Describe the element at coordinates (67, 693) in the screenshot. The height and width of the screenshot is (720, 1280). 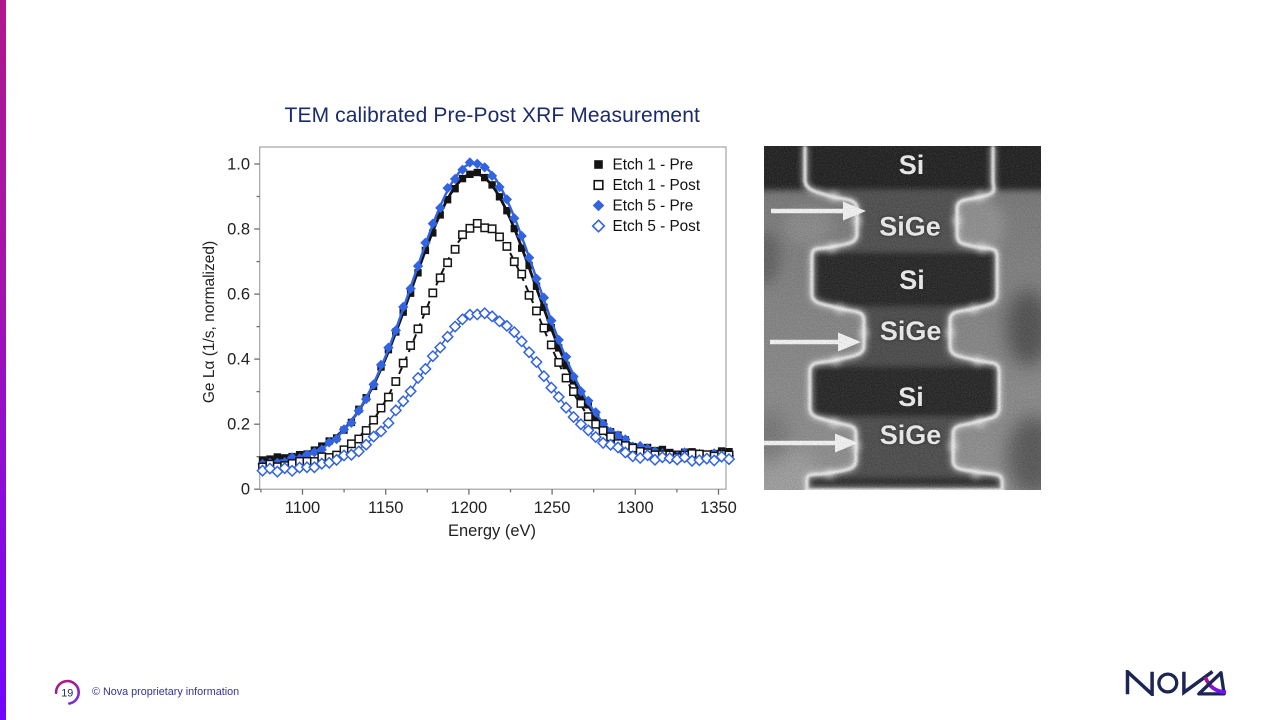
I see `svg-text: 19` at that location.